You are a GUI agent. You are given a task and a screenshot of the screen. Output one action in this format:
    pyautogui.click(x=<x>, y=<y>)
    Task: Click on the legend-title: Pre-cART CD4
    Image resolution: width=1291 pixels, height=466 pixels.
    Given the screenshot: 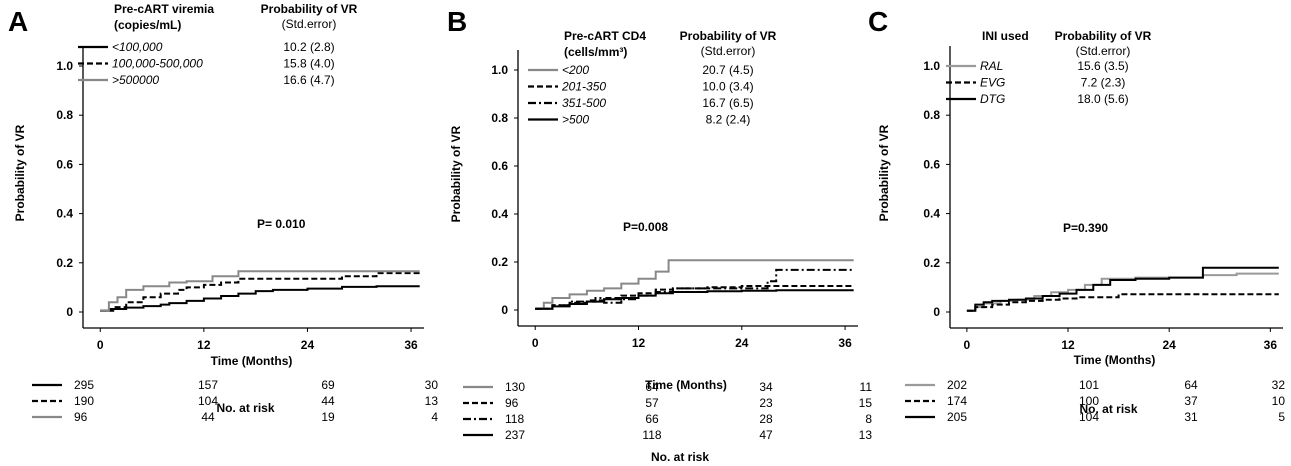 What is the action you would take?
    pyautogui.click(x=605, y=36)
    